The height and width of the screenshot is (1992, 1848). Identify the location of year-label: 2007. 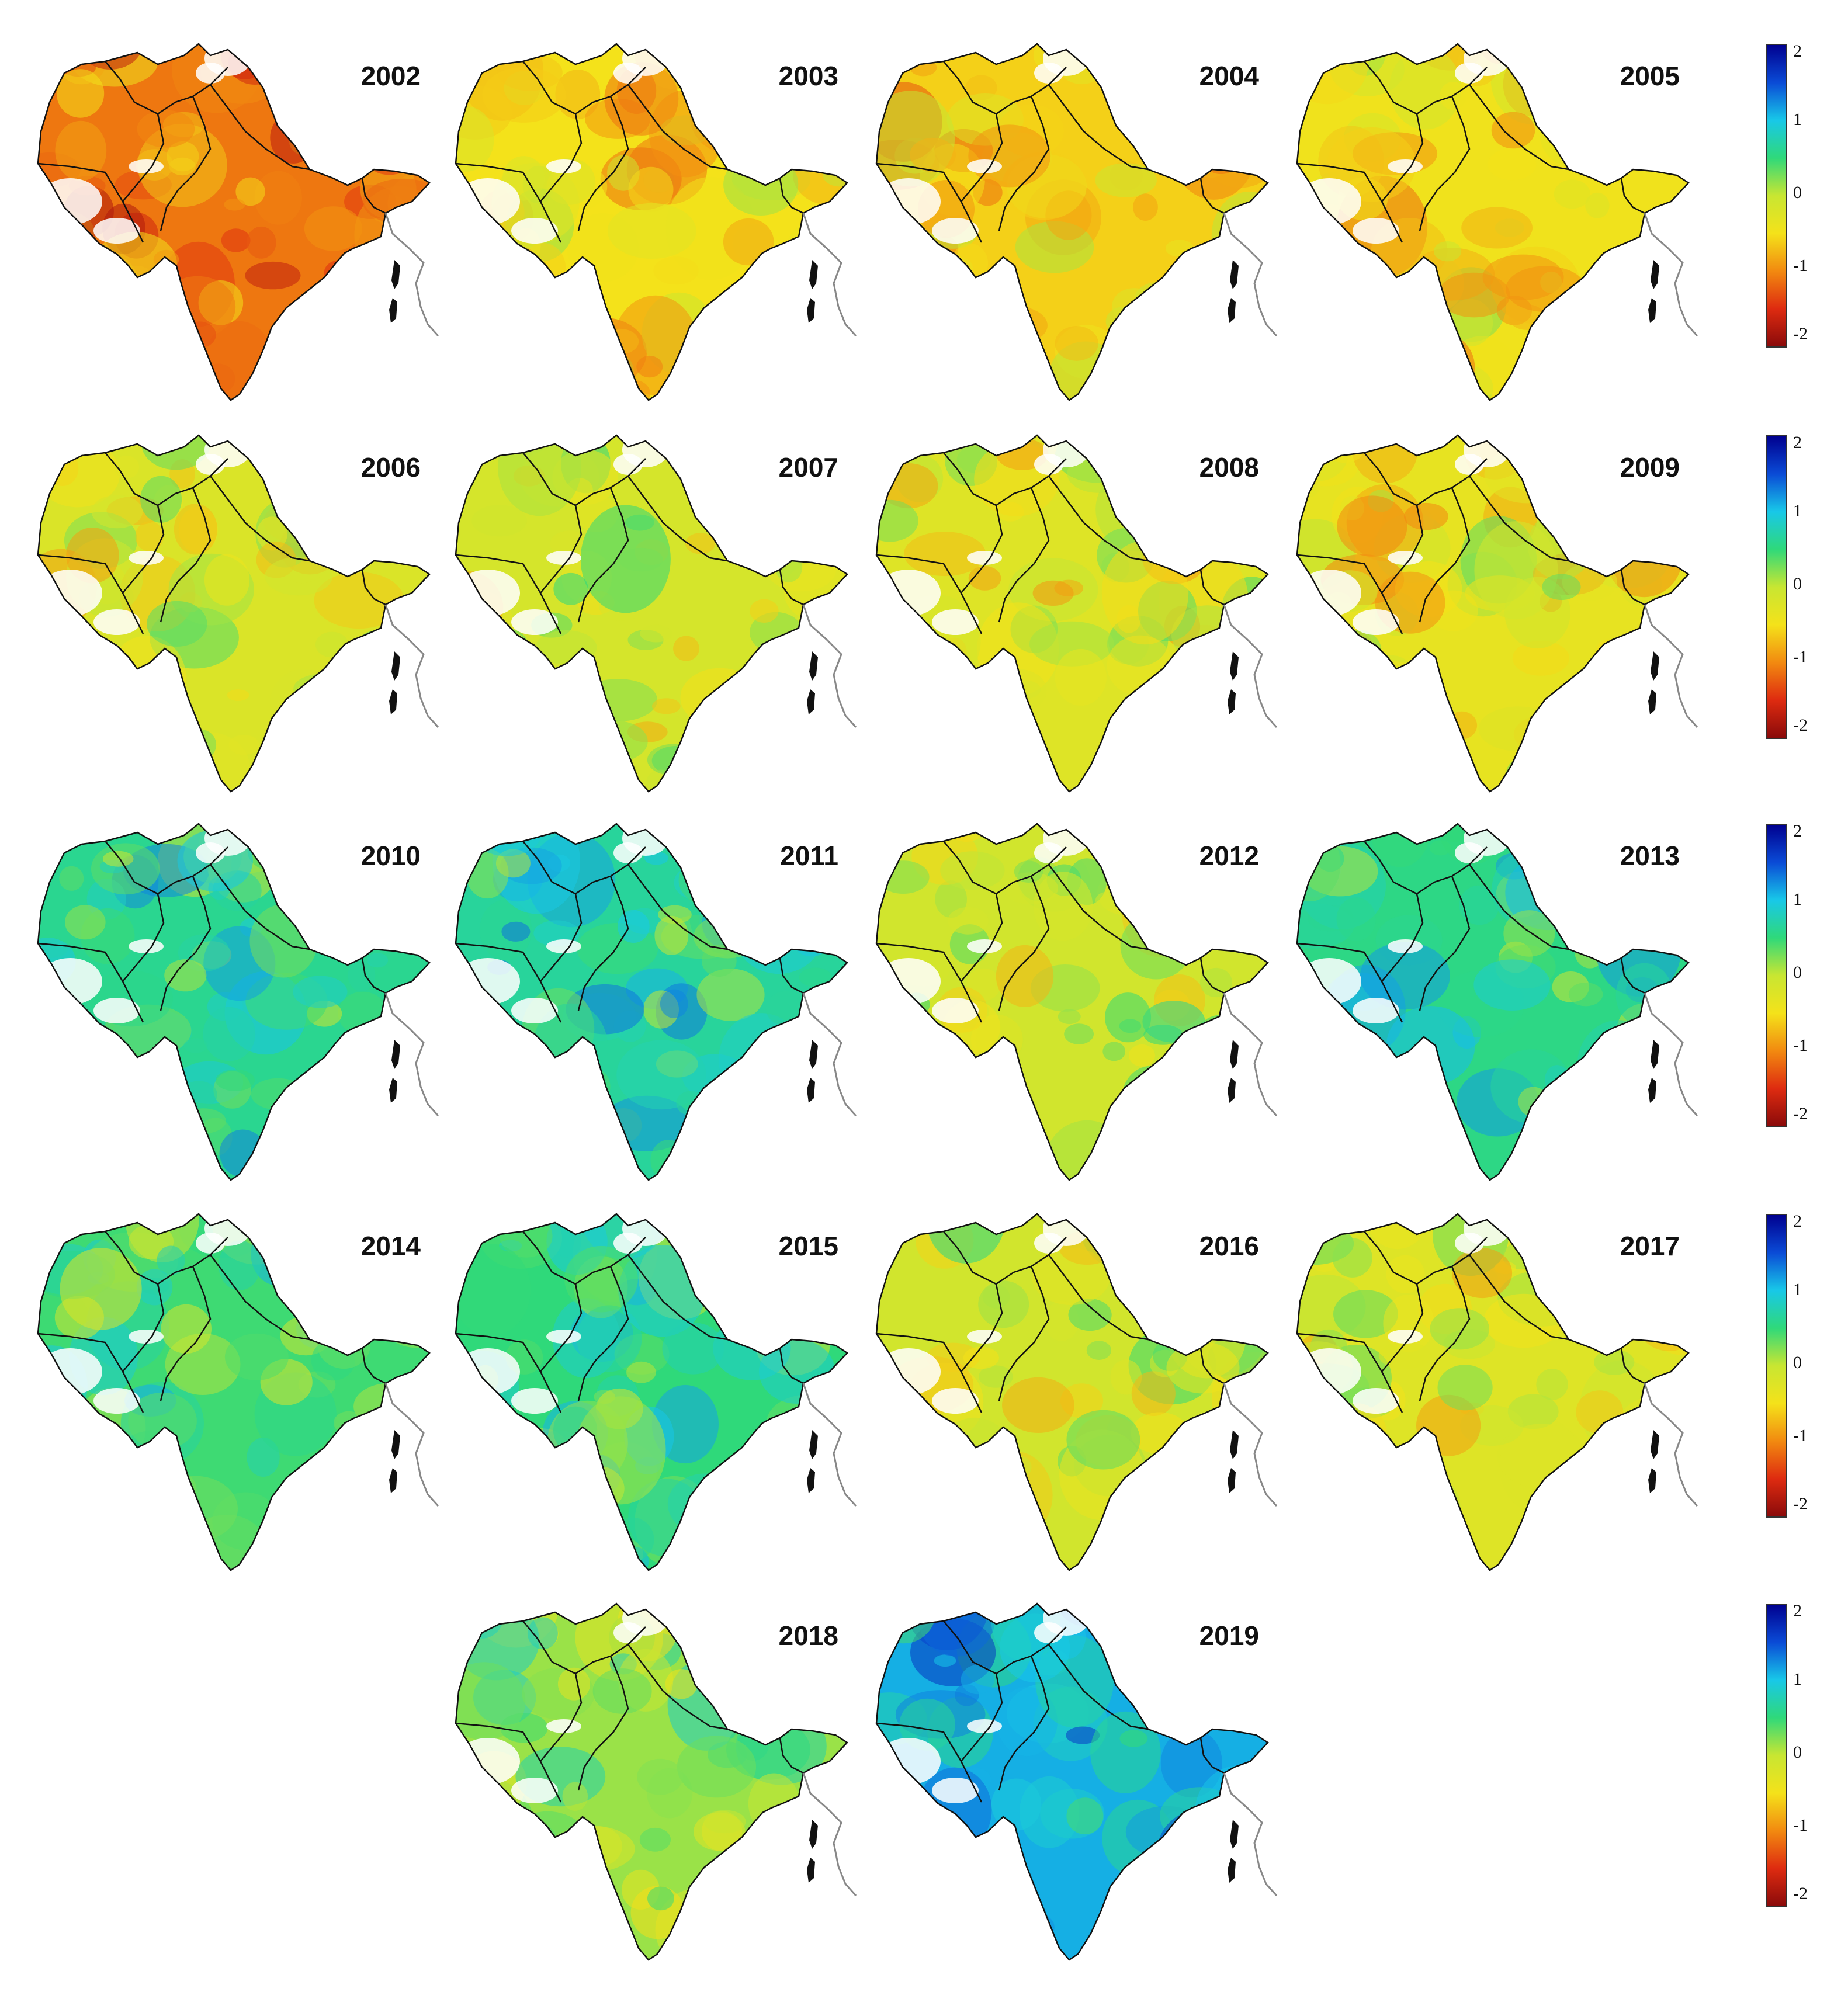
(808, 467).